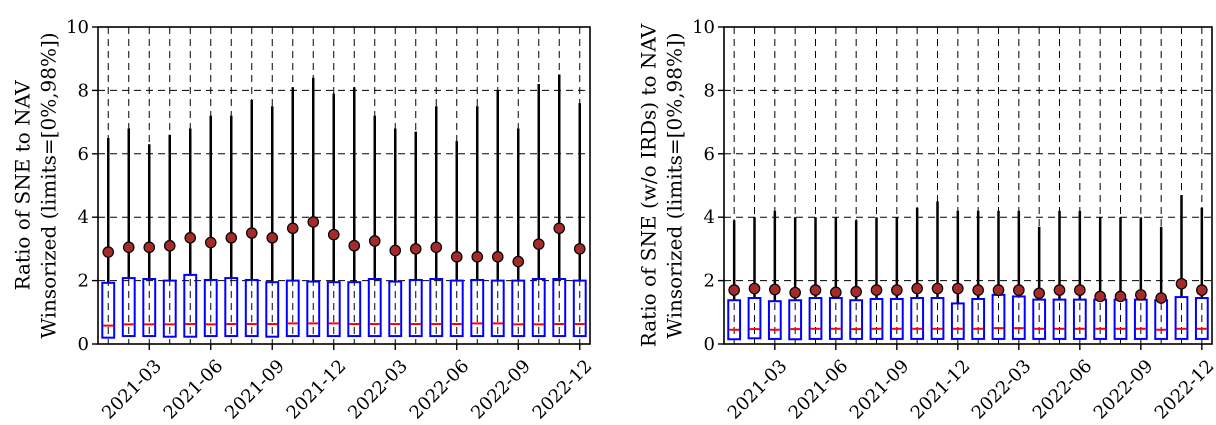 This screenshot has height=425, width=1216. I want to click on x-tick-label: 2021-06, so click(819, 390).